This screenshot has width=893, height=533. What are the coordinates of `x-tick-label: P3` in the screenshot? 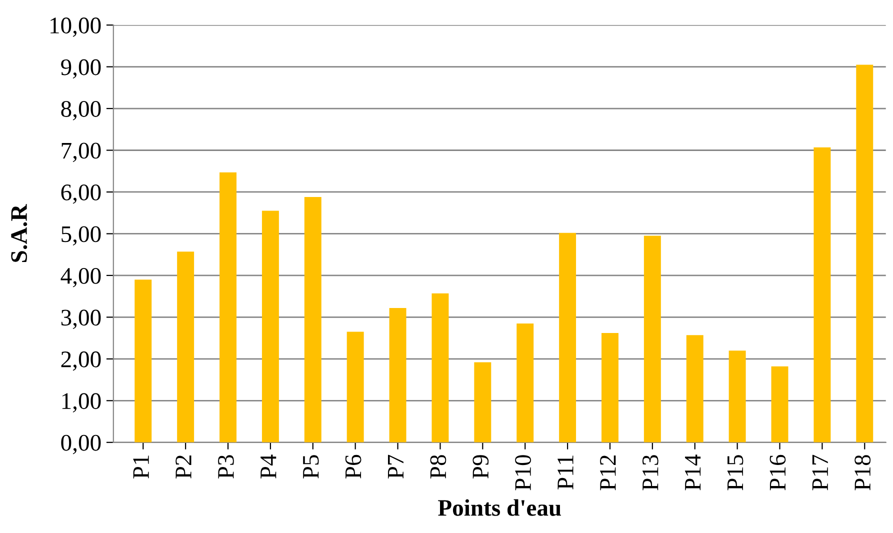 It's located at (226, 466).